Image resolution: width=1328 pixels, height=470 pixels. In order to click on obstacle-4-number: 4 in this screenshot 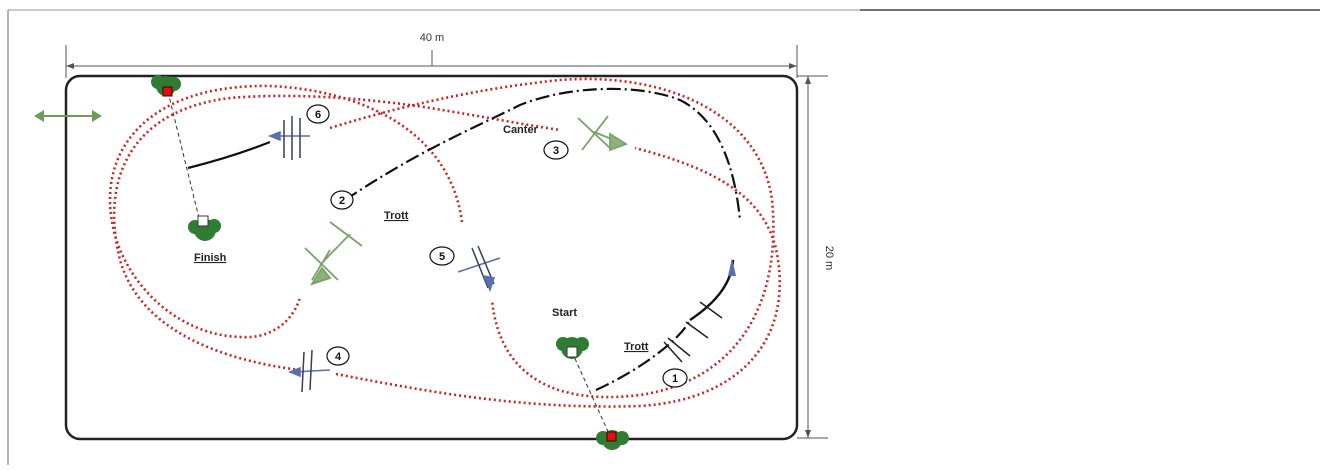, I will do `click(338, 357)`.